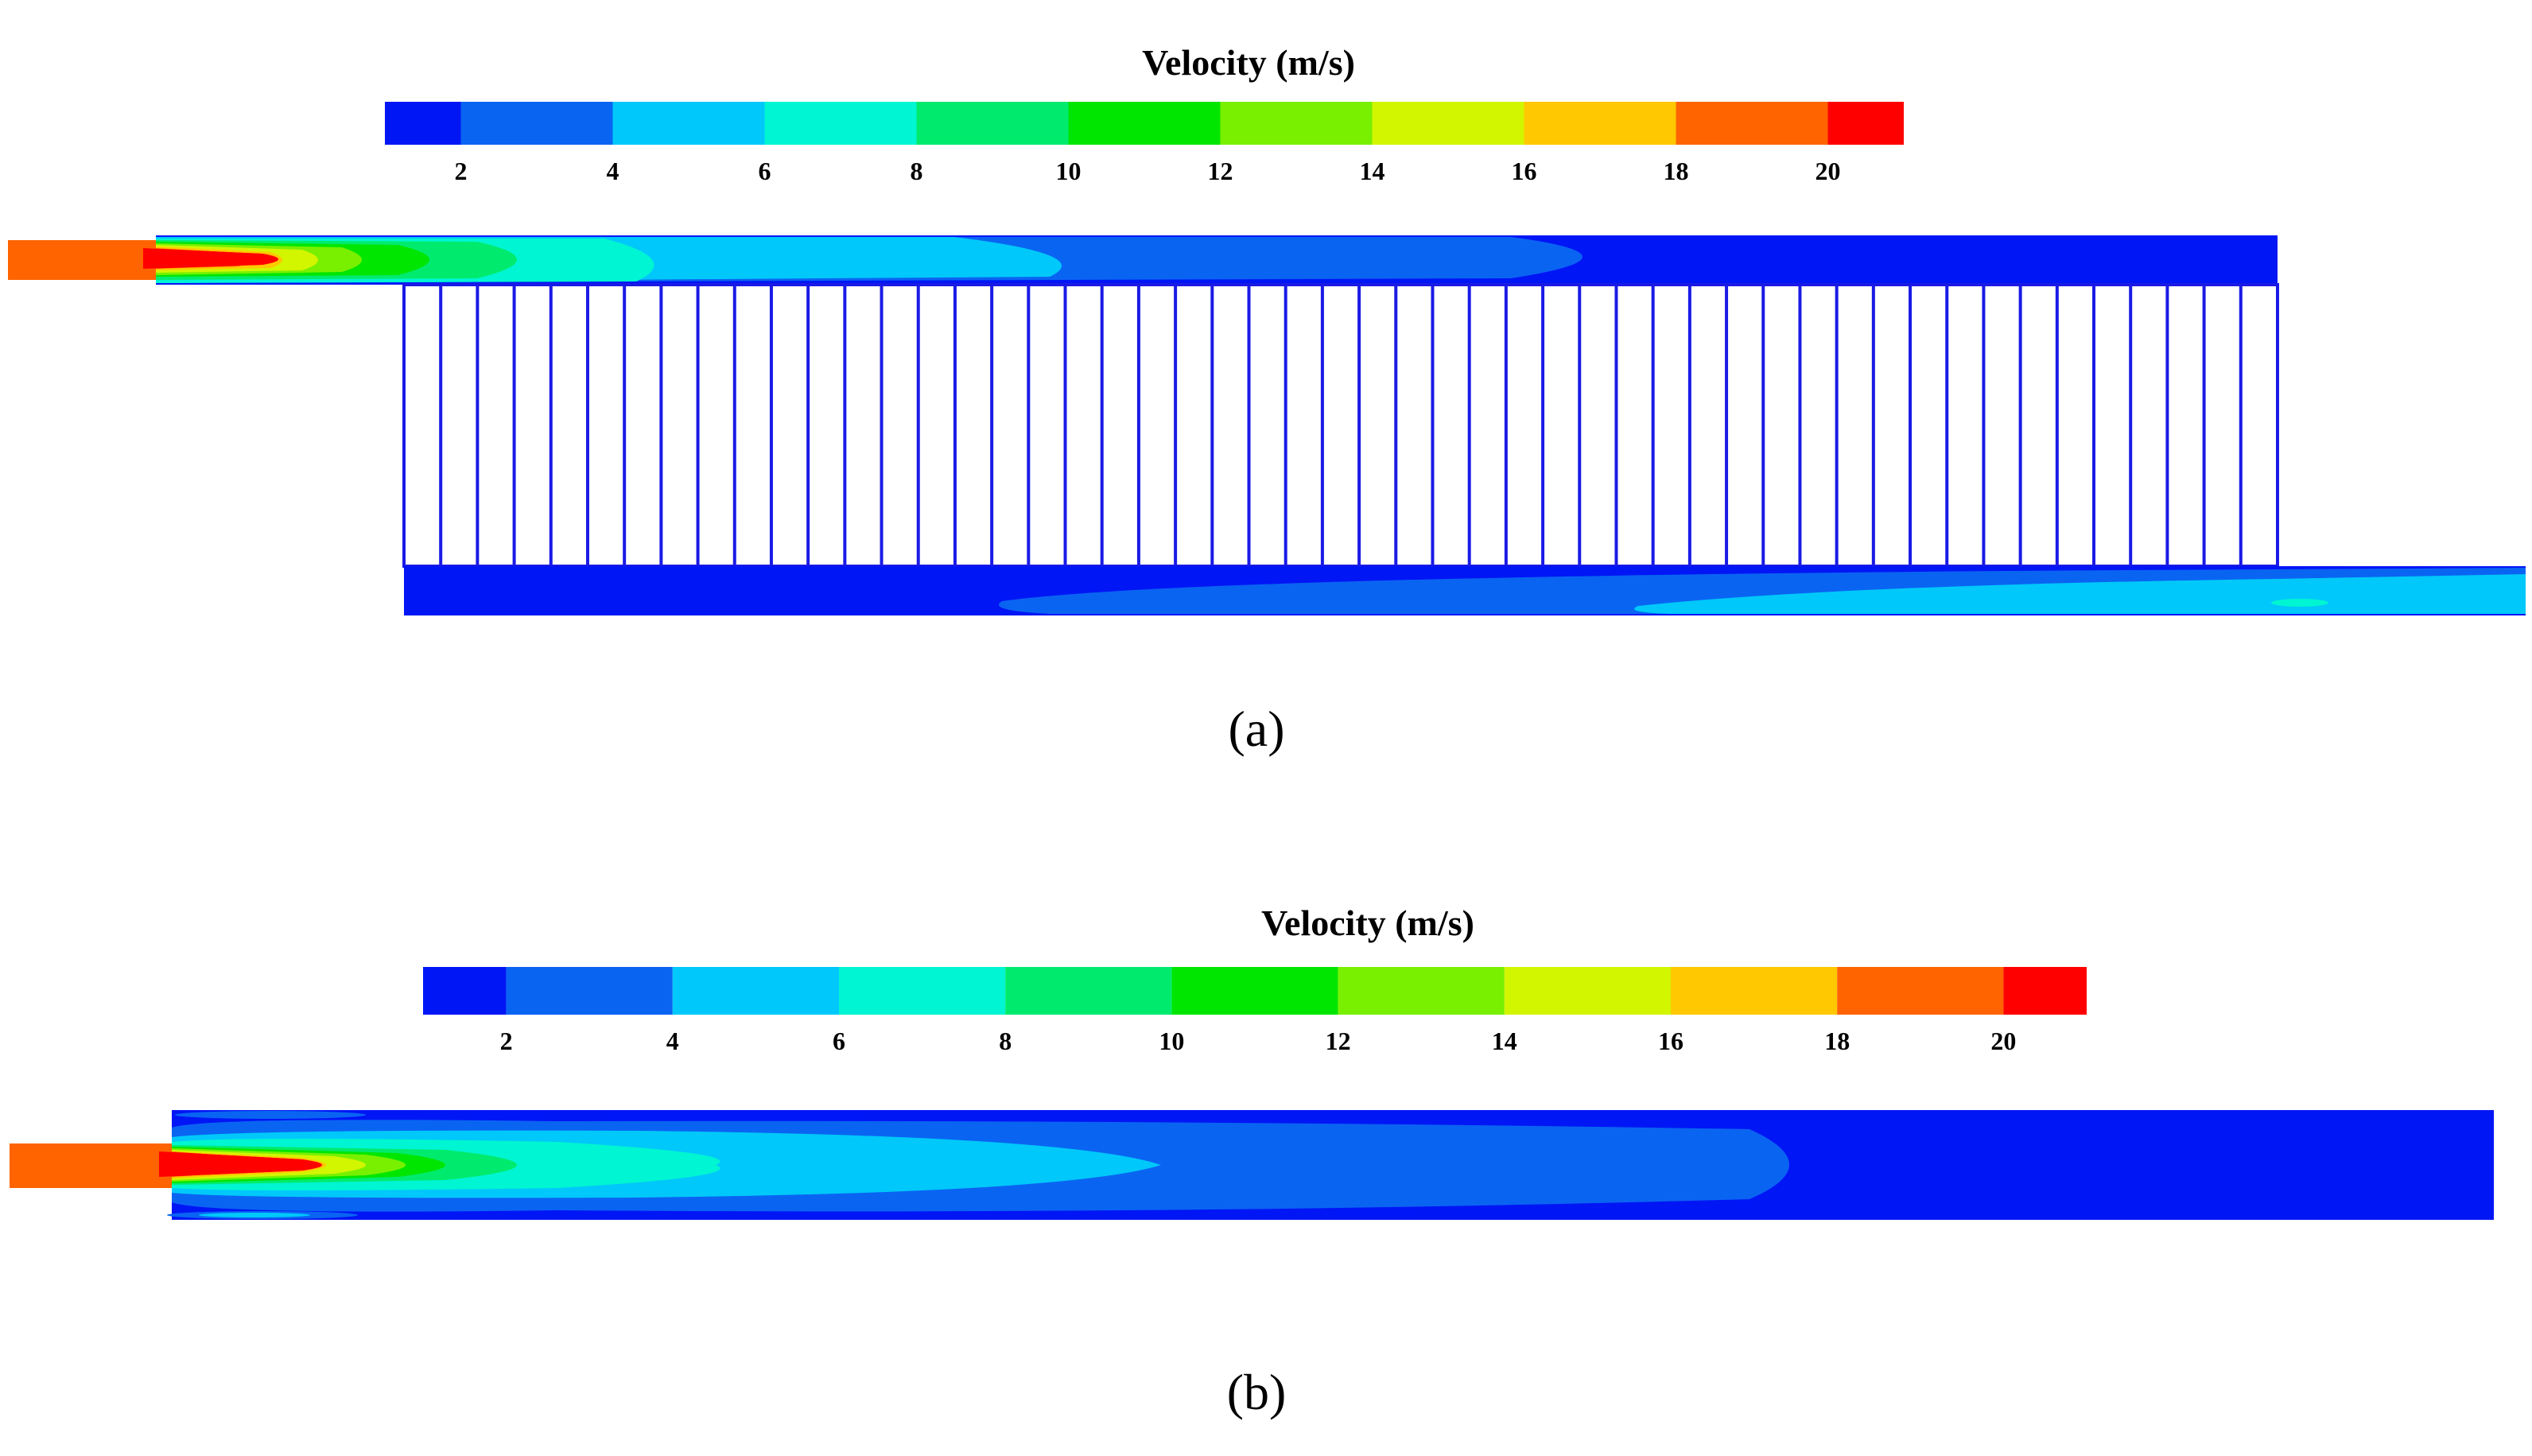 The width and height of the screenshot is (2532, 1456). Describe the element at coordinates (917, 171) in the screenshot. I see `colorbar-tick-a-3: 8` at that location.